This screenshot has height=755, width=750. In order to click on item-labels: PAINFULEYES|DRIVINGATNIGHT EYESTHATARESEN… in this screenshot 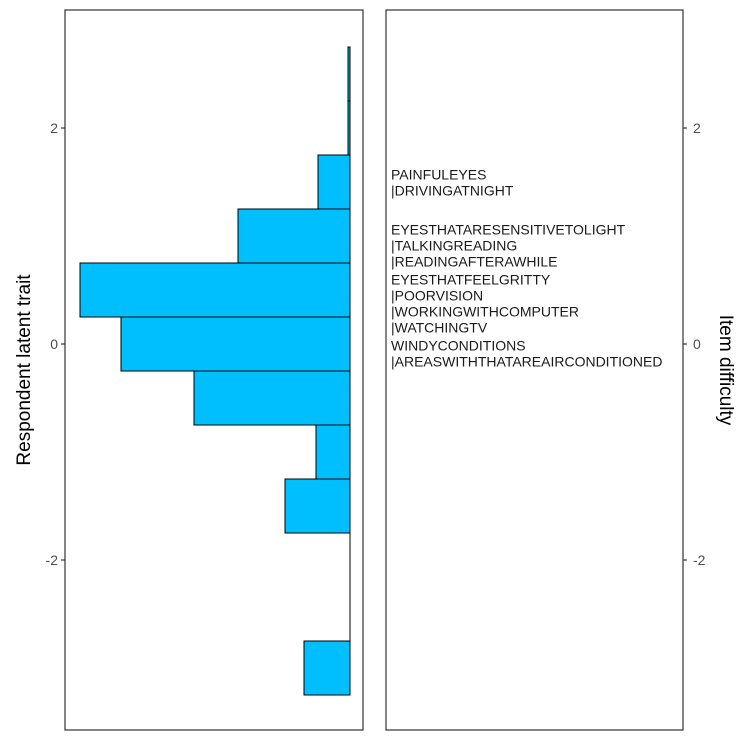, I will do `click(526, 267)`.